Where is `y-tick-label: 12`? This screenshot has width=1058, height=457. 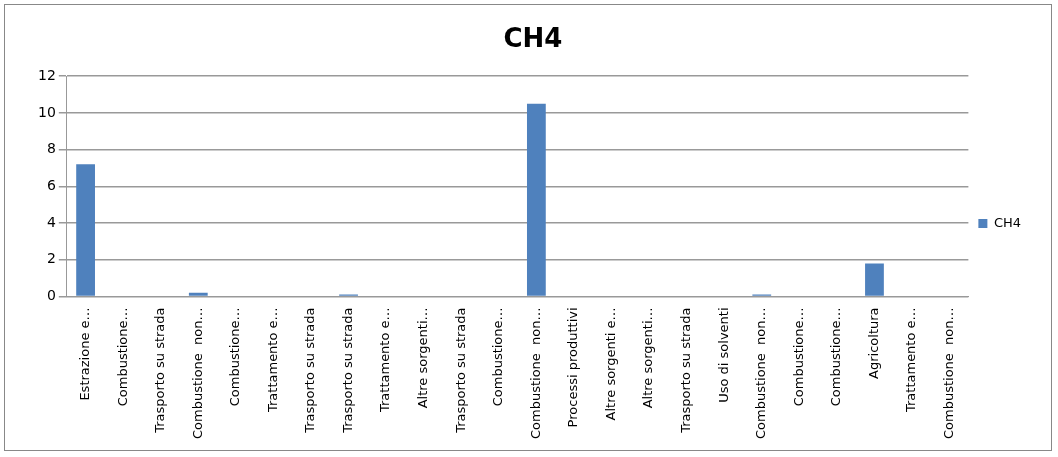
y-tick-label: 12 is located at coordinates (46, 74).